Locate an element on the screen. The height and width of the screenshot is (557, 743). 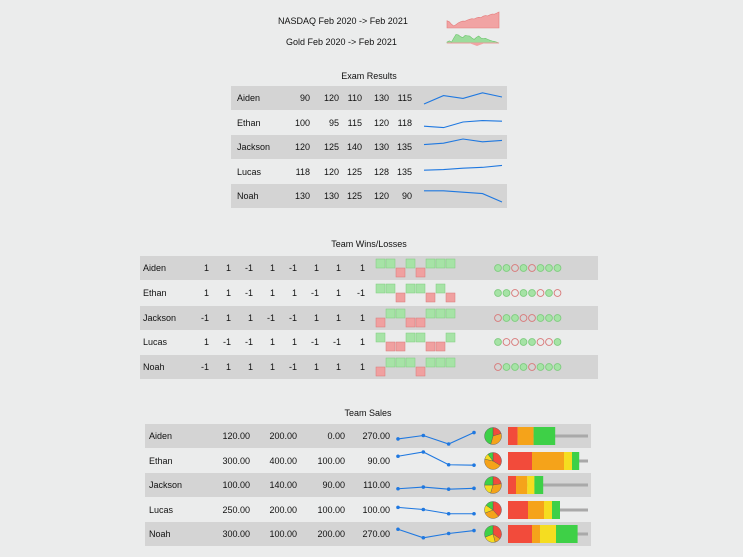
sales-value: 250.00 is located at coordinates (236, 509).